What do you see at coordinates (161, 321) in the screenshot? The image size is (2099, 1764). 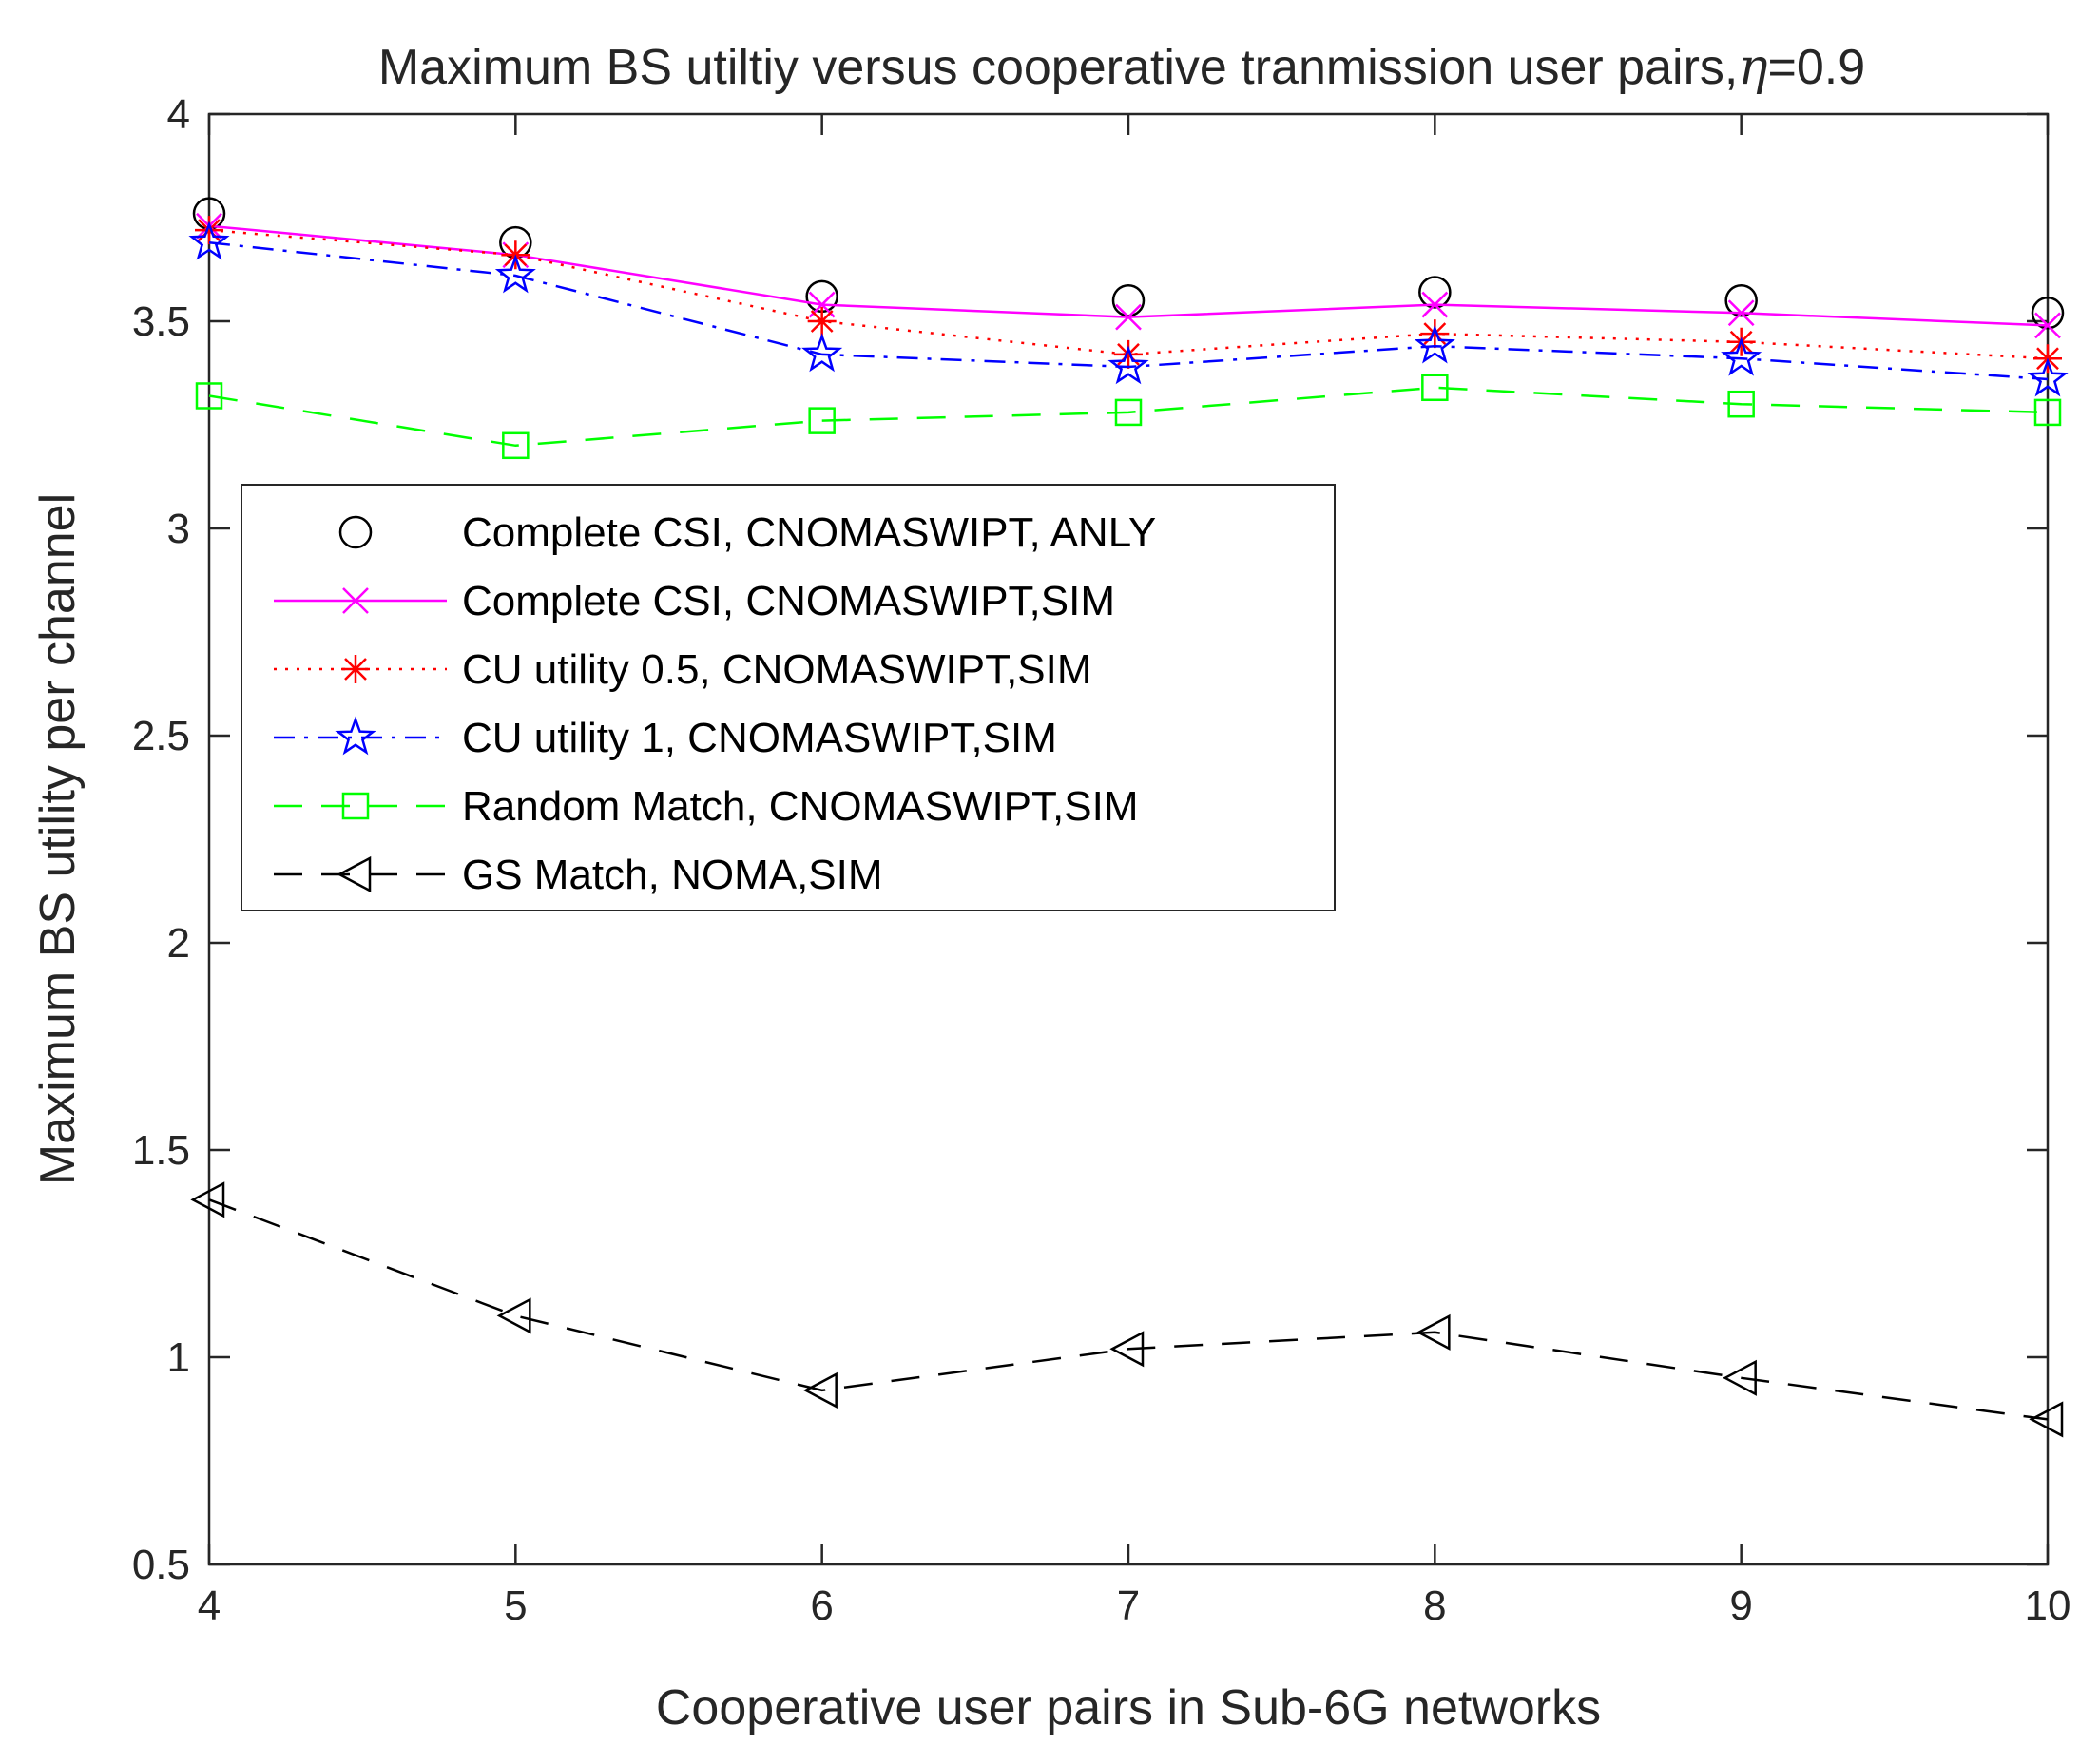 I see `y-tick-label: 3.5` at bounding box center [161, 321].